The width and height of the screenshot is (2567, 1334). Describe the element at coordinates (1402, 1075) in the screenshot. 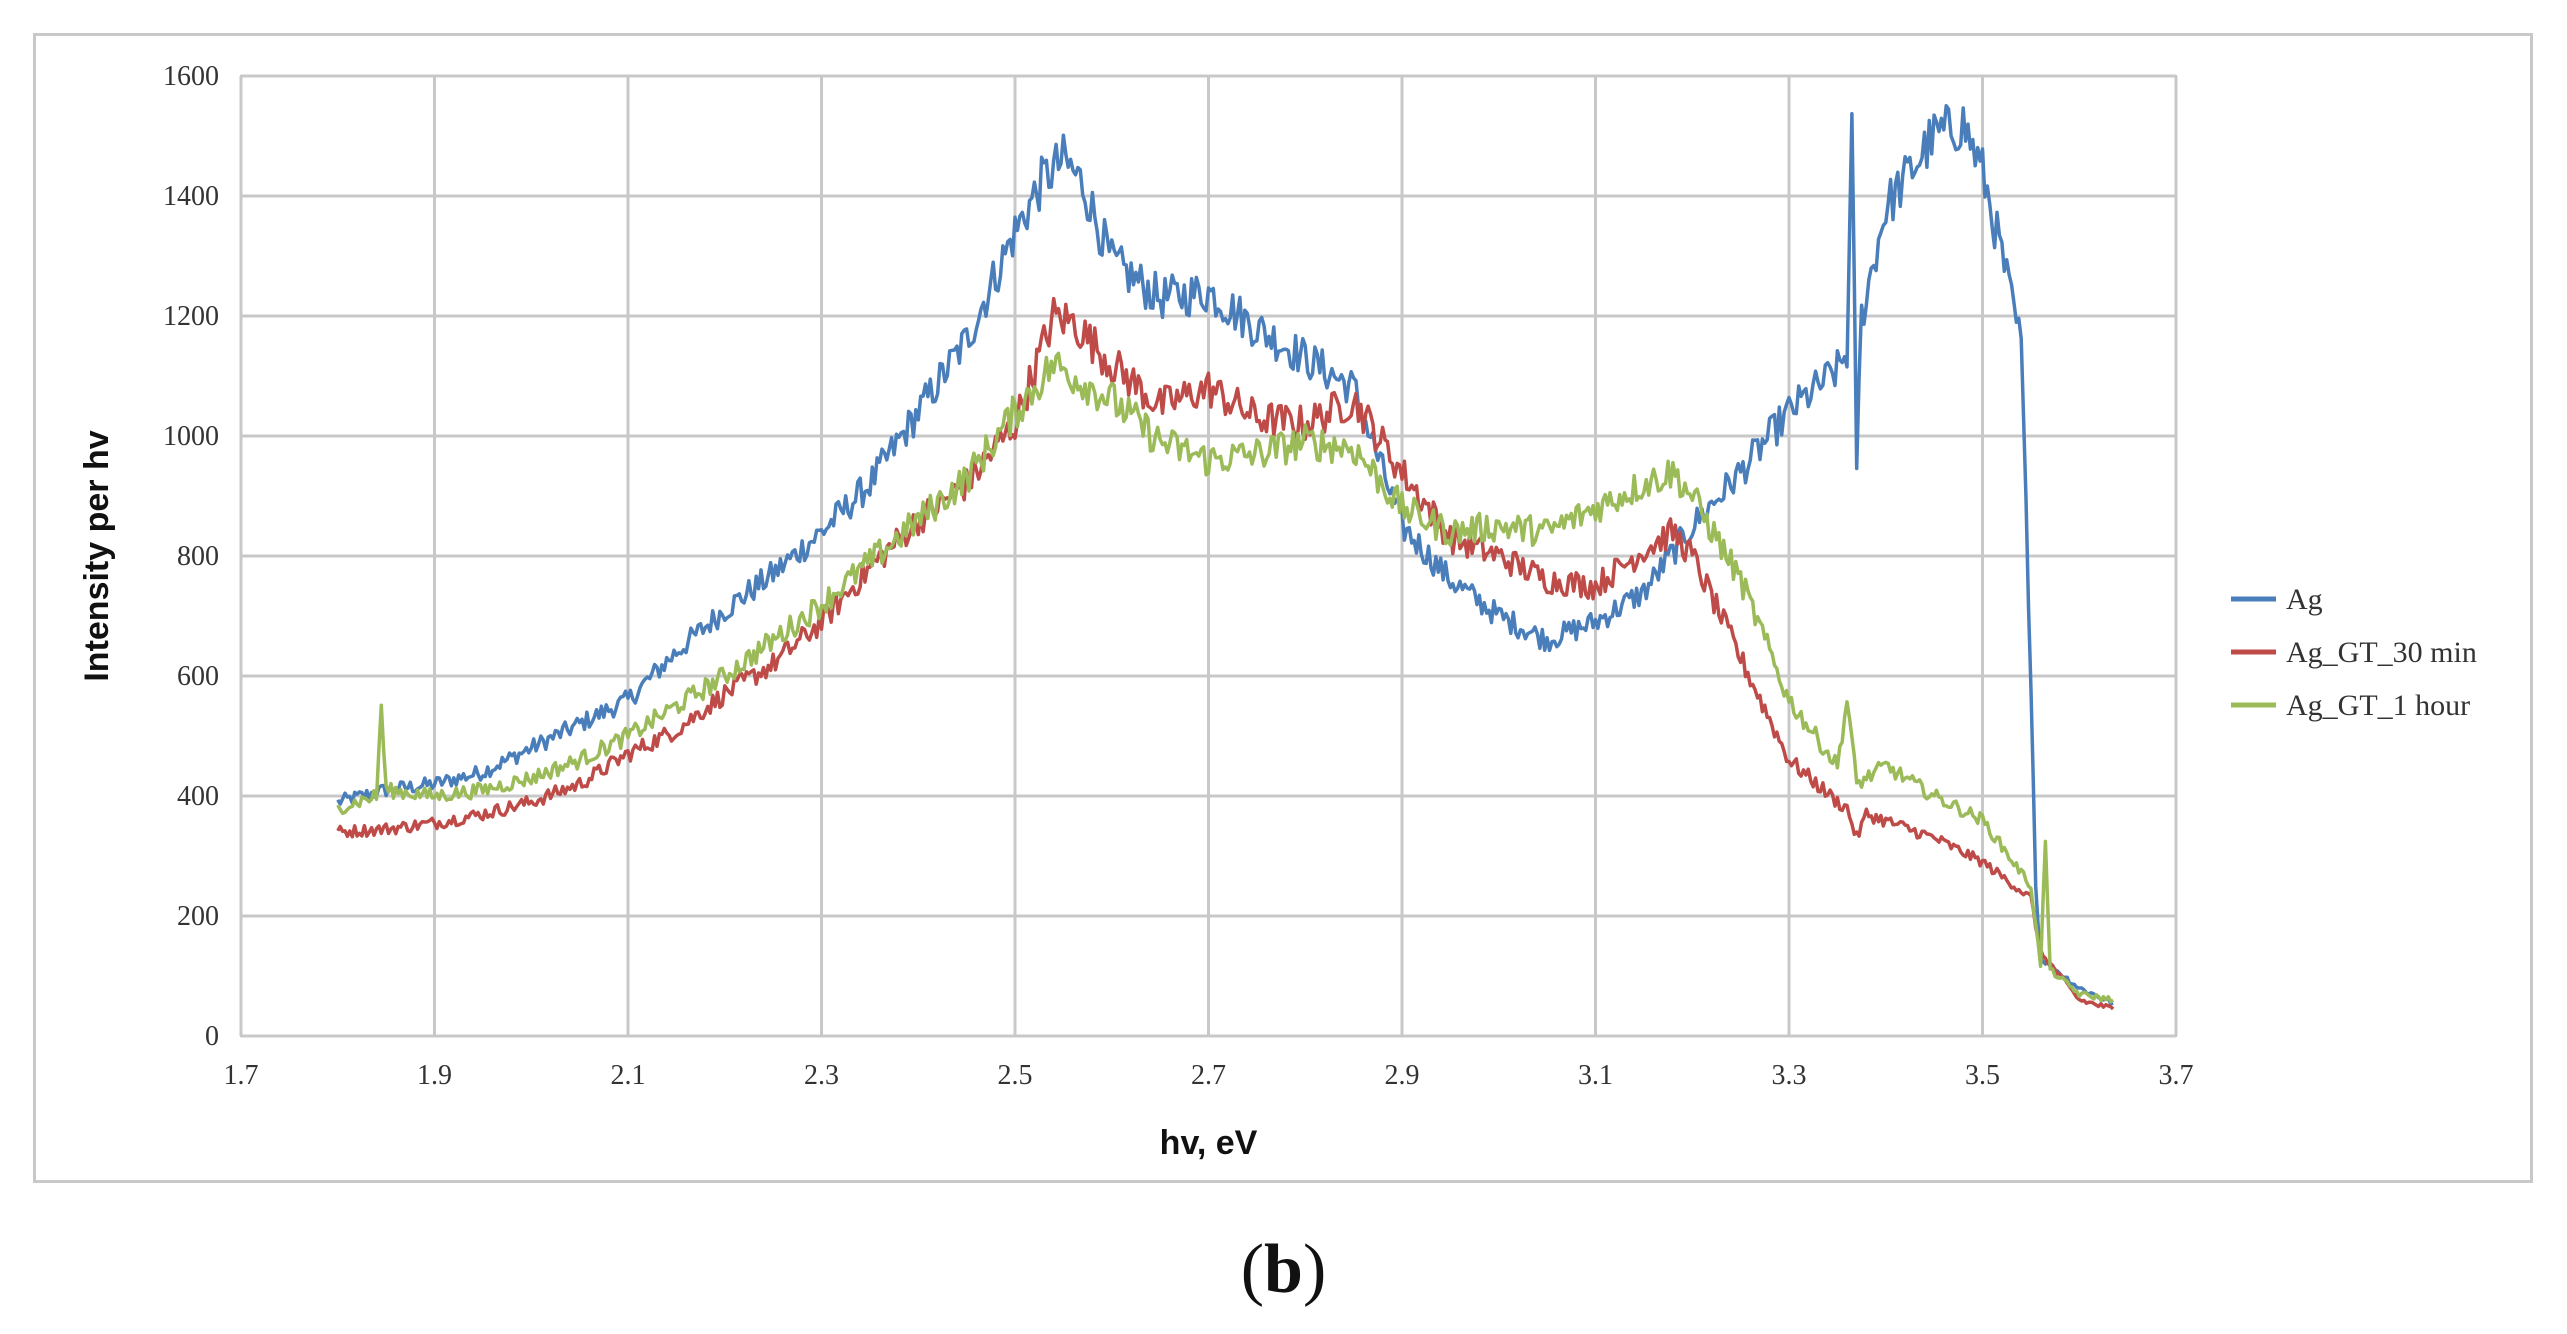

I see `x-tick-label: 2.9` at that location.